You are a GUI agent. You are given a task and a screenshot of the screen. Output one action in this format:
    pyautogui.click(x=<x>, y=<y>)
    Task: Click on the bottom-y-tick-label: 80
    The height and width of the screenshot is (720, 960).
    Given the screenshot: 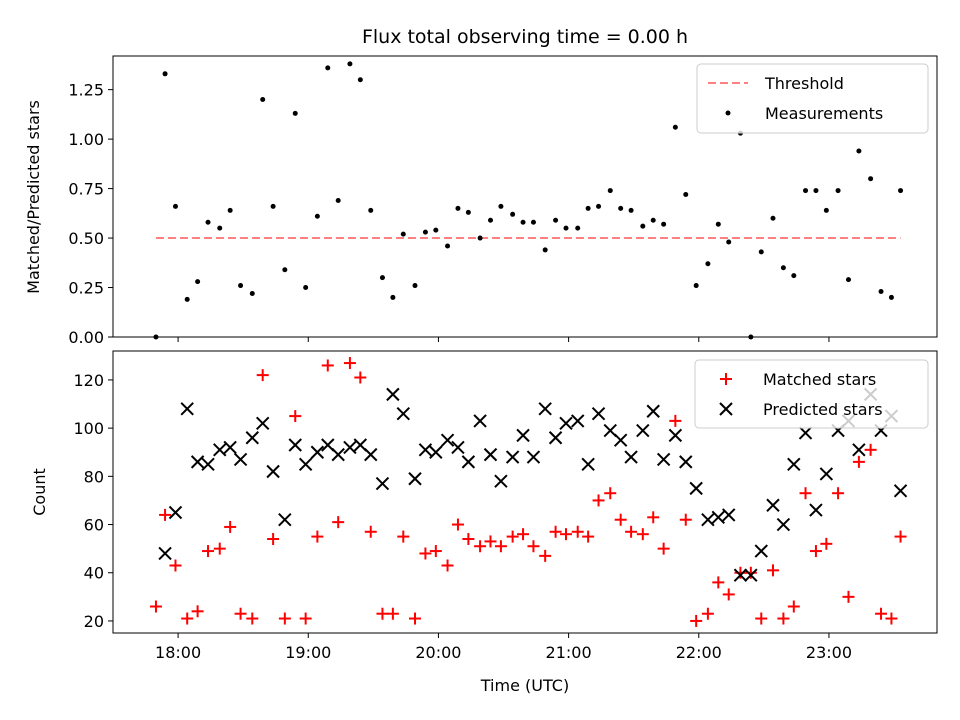 What is the action you would take?
    pyautogui.click(x=94, y=476)
    